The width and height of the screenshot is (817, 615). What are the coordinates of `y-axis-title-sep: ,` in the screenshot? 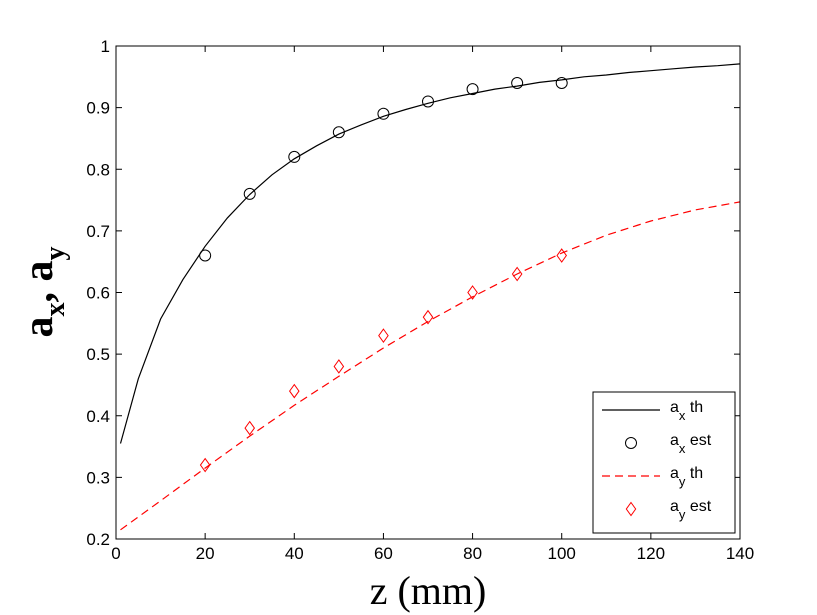 It's located at (39, 292).